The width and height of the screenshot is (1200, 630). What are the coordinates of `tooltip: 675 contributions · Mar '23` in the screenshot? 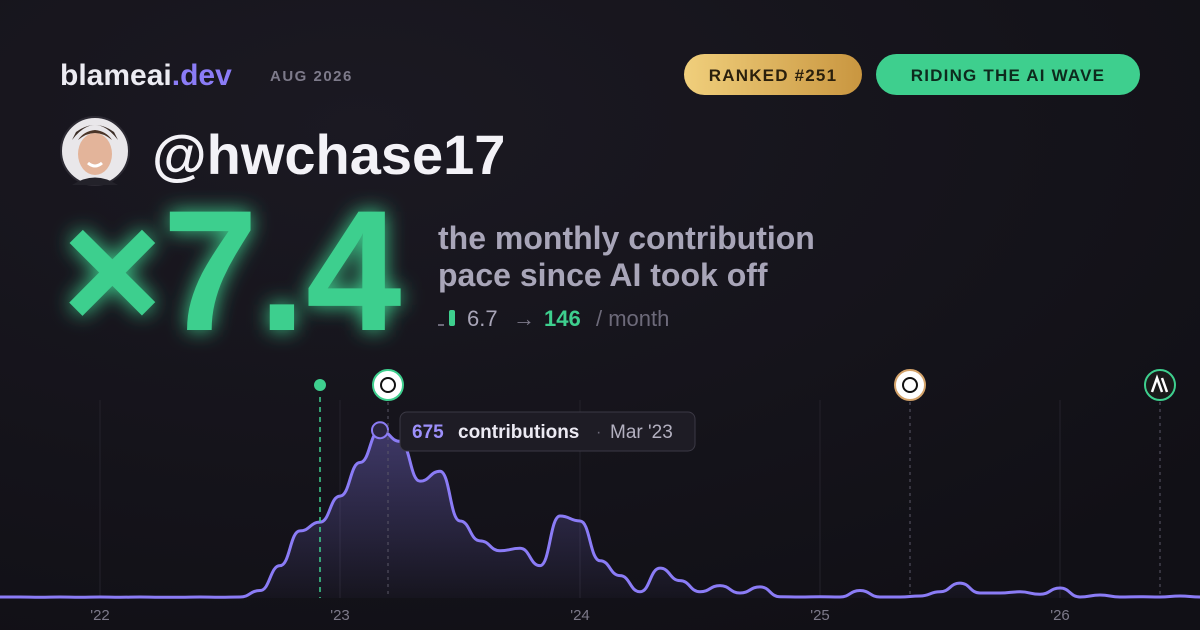 It's located at (547, 431).